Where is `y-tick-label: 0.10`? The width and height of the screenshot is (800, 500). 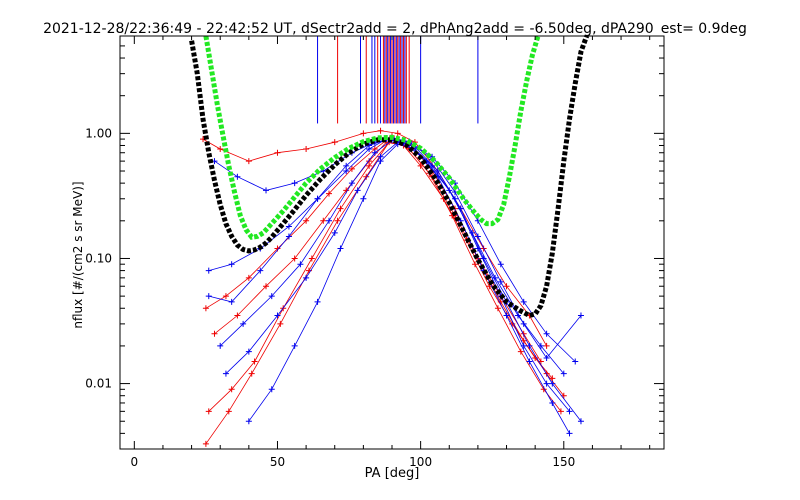
y-tick-label: 0.10 is located at coordinates (98, 258).